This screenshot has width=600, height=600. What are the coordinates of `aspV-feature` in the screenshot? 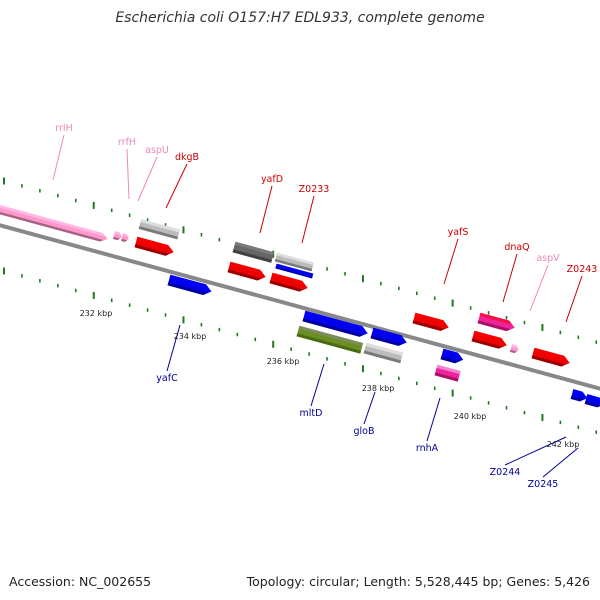 It's located at (514, 349).